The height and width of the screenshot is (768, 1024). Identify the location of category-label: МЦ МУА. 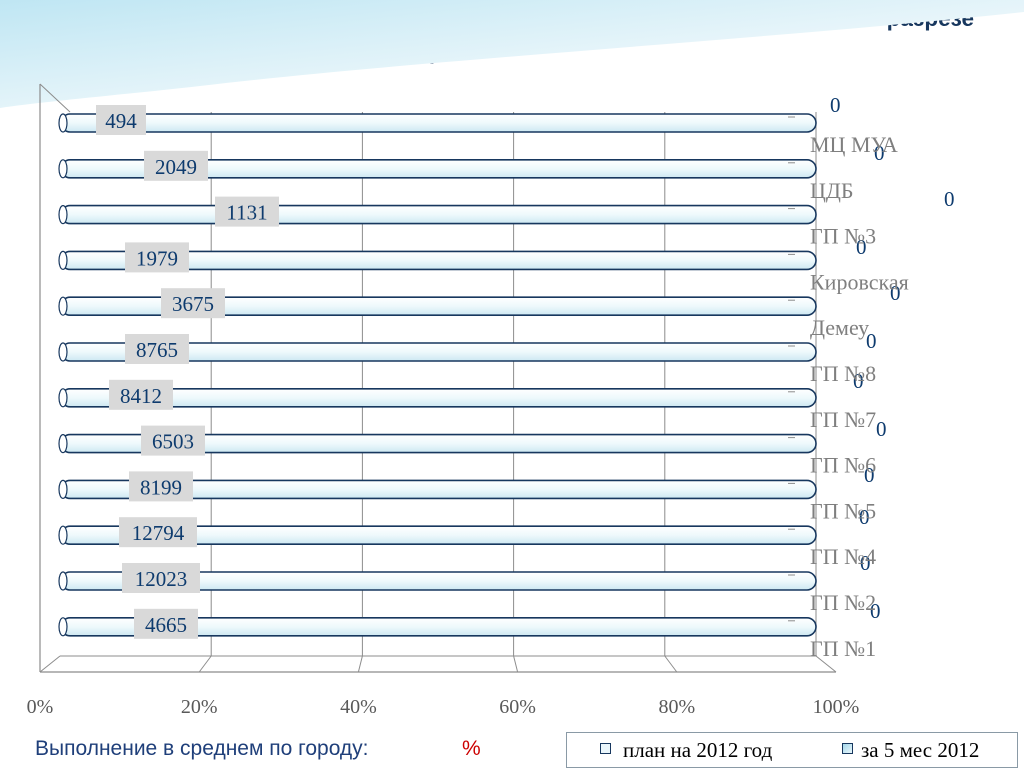
(854, 144).